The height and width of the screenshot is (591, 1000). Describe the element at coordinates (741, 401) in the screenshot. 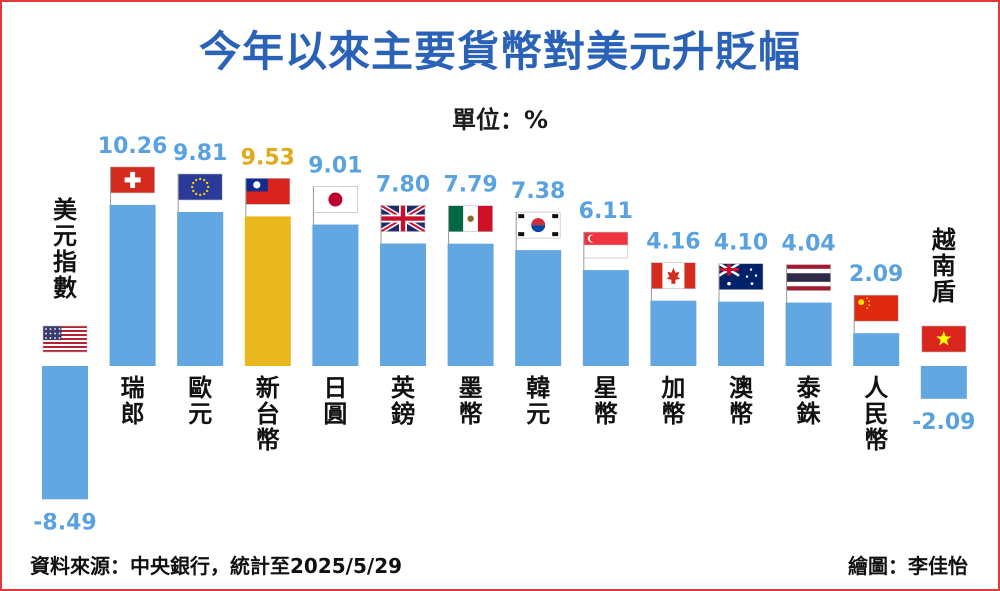

I see `category-label-10: 澳幣` at that location.